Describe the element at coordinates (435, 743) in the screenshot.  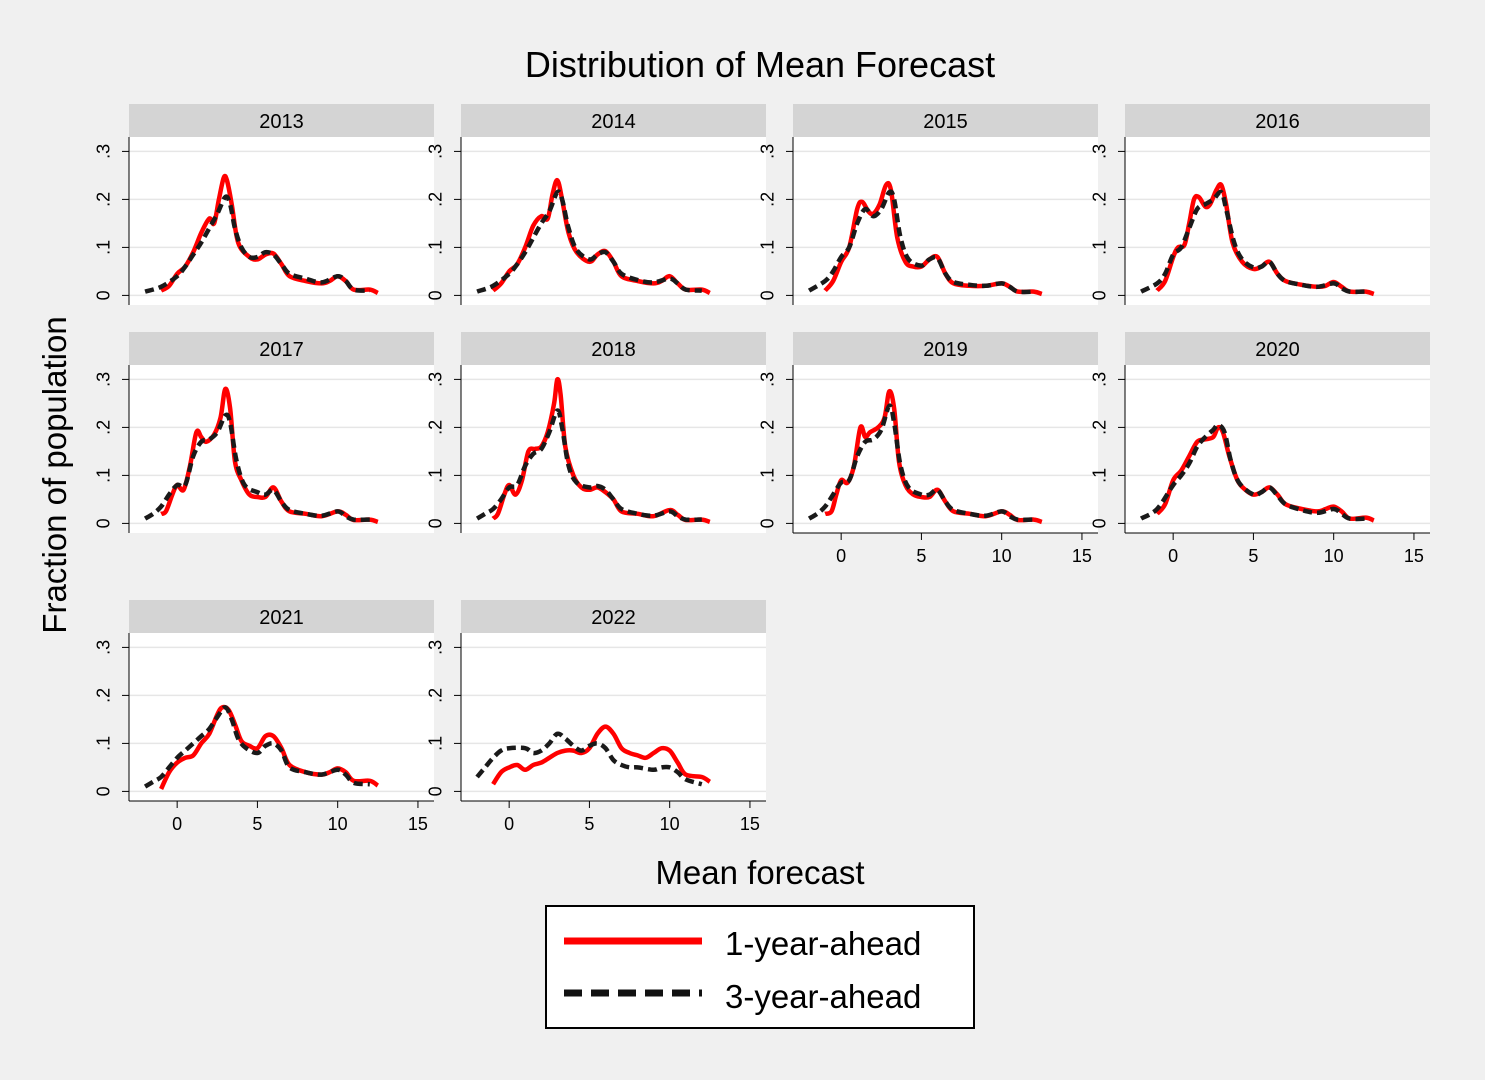
I see `y-tick-label-2022-1: .1` at that location.